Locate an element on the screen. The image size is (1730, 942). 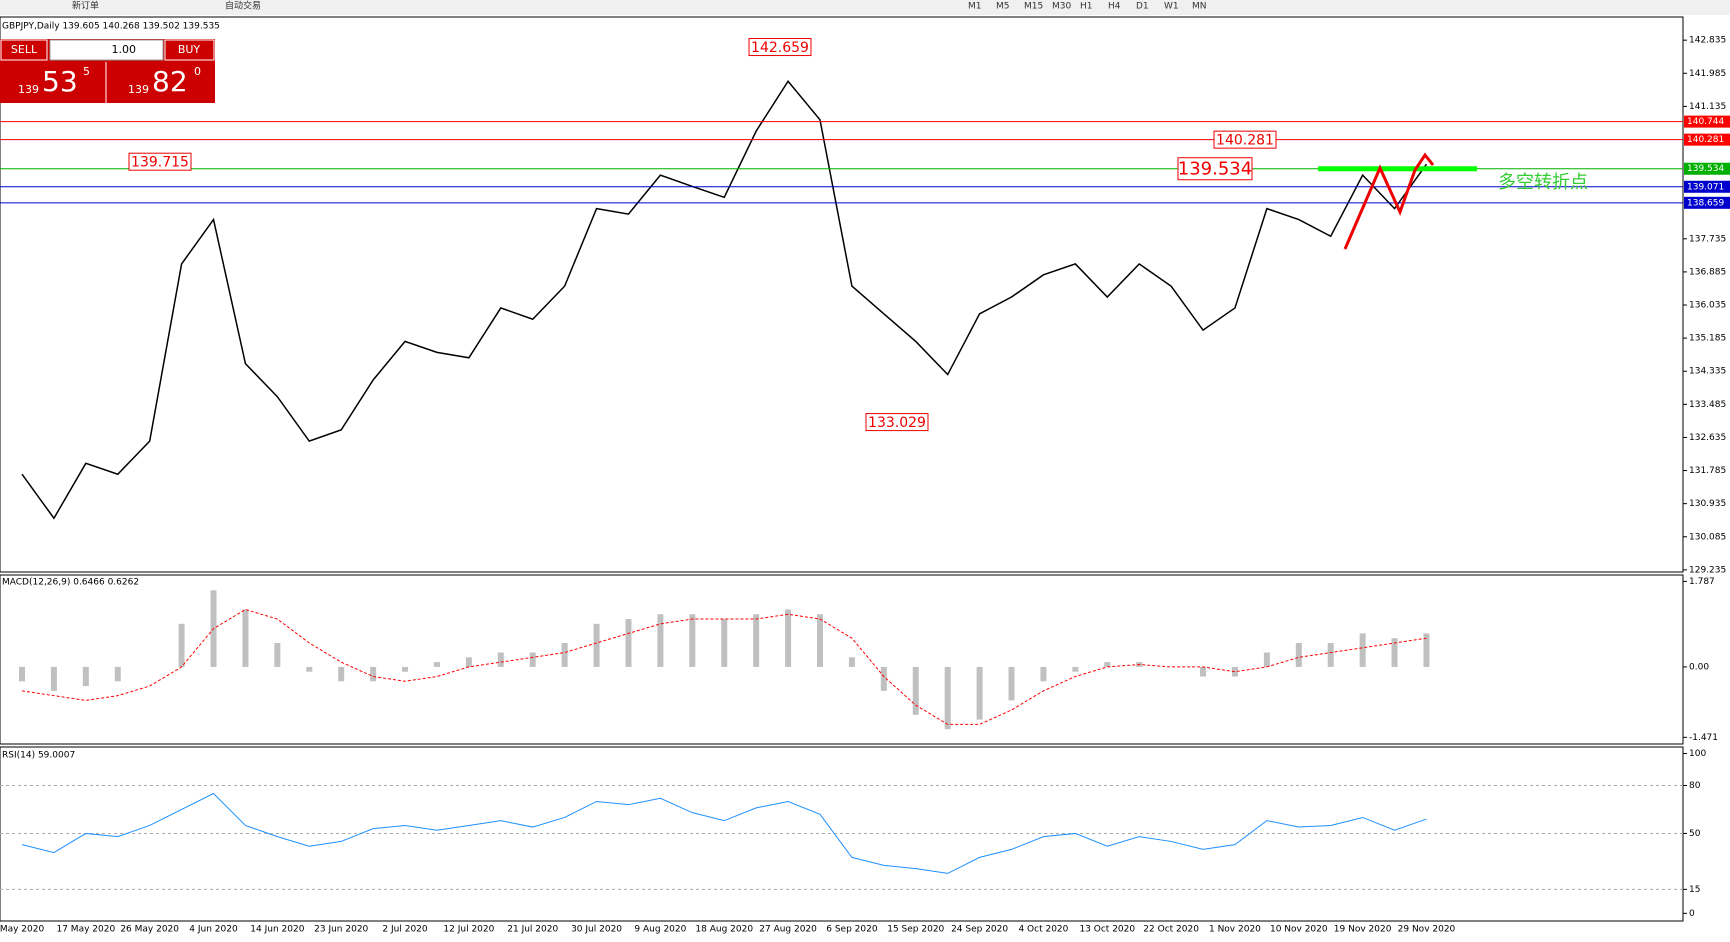
signal-line is located at coordinates (724, 666).